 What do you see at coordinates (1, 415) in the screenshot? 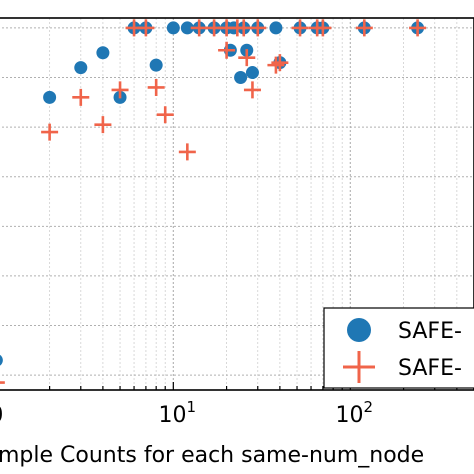
I see `x-tick-label: 0` at bounding box center [1, 415].